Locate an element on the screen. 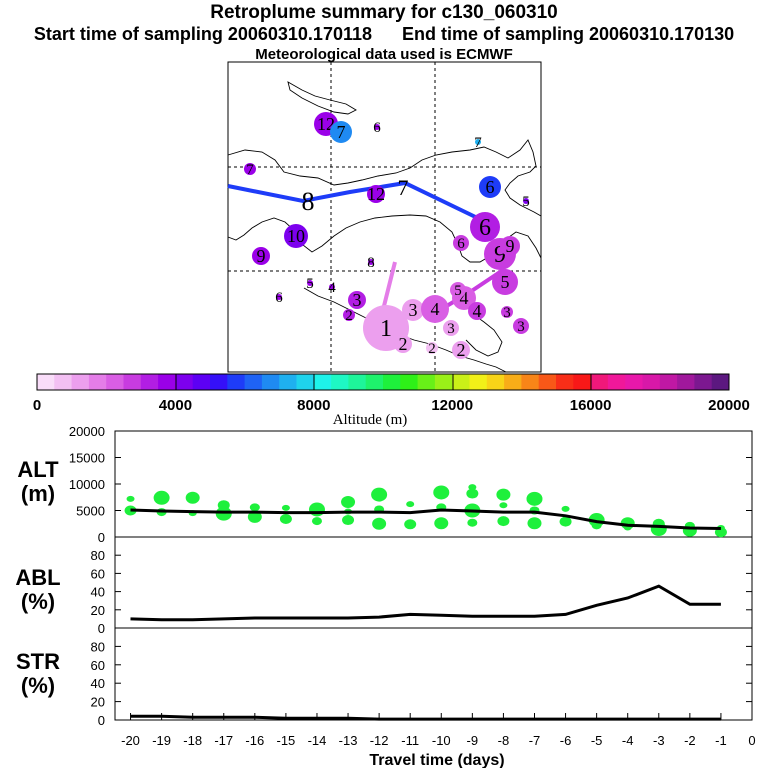  y-tick-label: 60 is located at coordinates (98, 573).